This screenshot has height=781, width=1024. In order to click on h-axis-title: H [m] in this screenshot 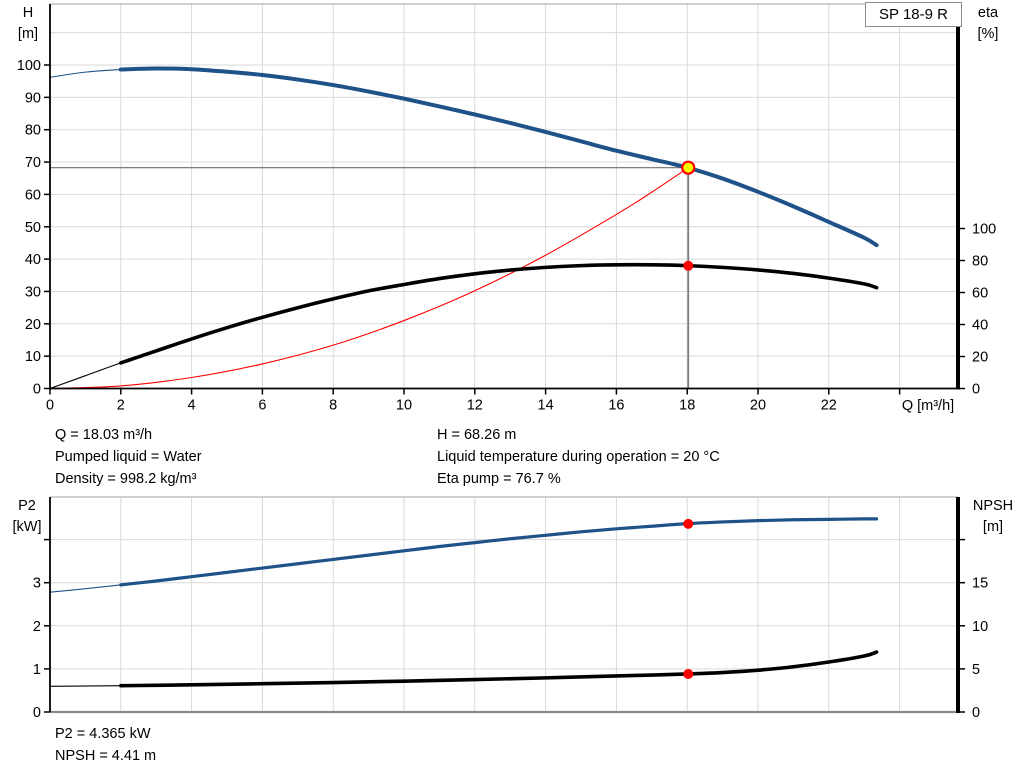, I will do `click(28, 24)`.